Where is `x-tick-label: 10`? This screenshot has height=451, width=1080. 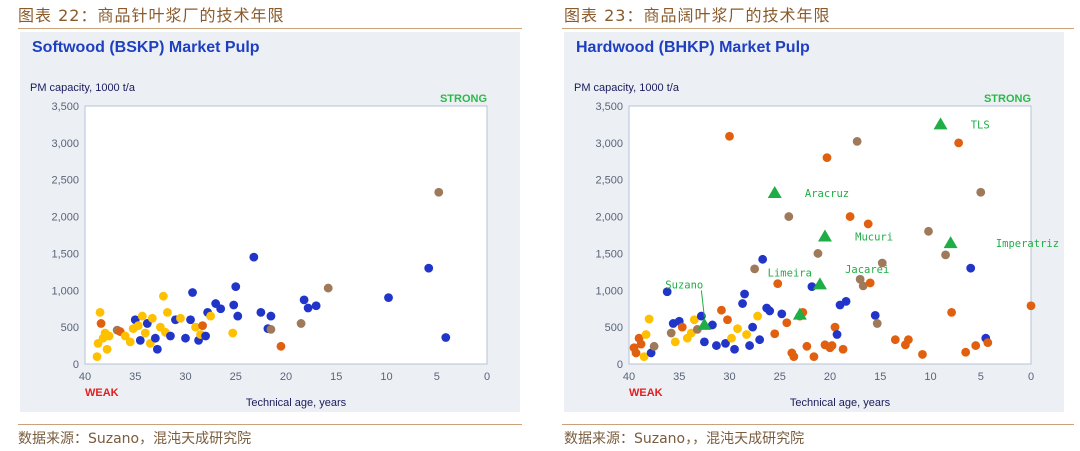 x-tick-label: 10 is located at coordinates (386, 377).